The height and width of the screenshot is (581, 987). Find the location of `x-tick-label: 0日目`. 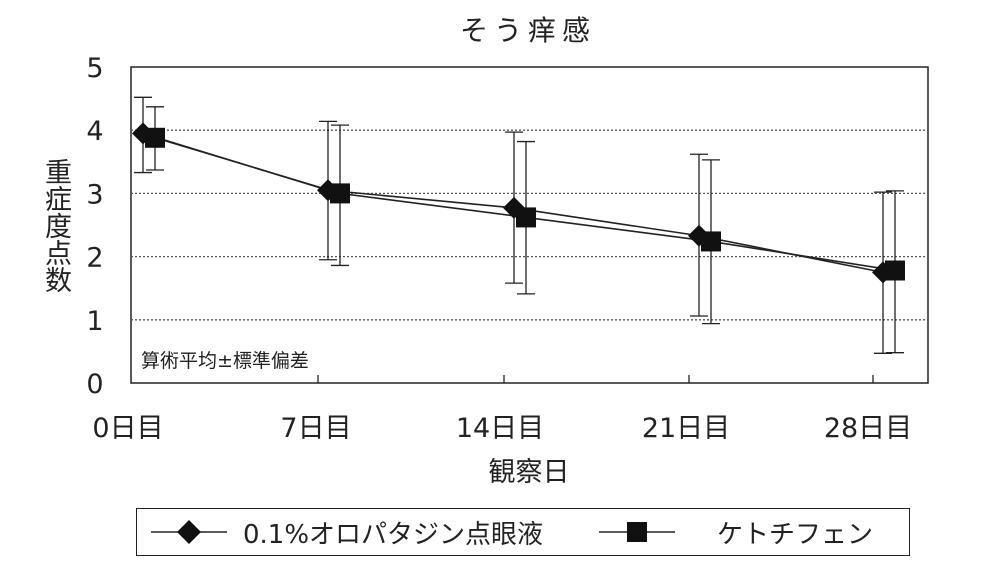

x-tick-label: 0日目 is located at coordinates (127, 428).